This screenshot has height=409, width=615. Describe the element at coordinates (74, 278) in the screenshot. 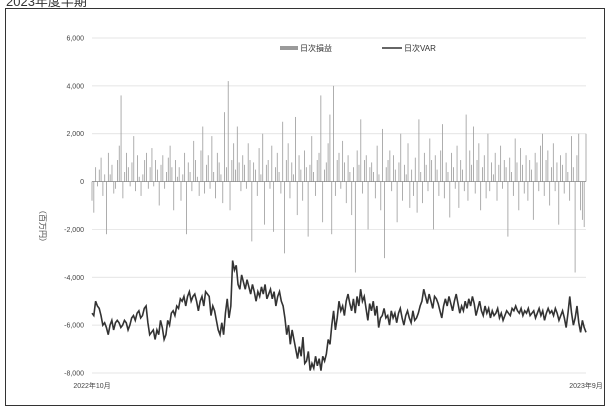

I see `y-tick-label: -4,000` at that location.